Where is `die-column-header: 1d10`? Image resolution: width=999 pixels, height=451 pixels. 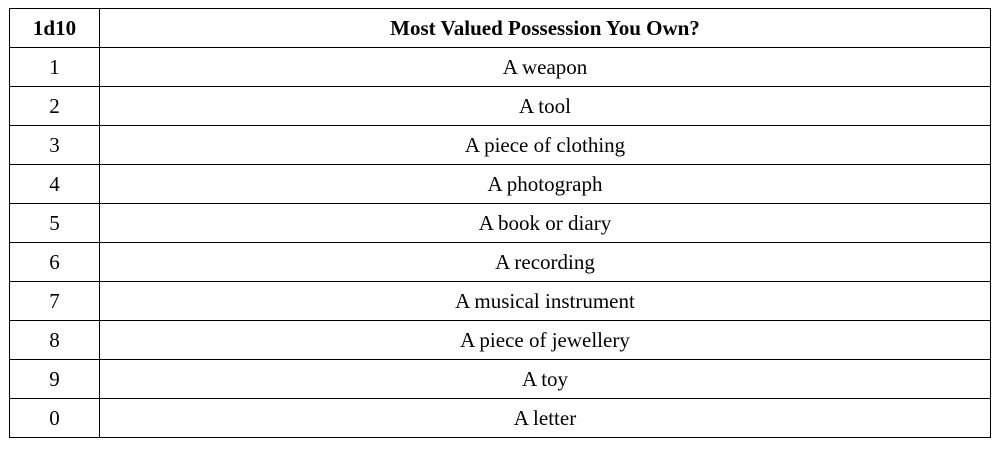
die-column-header: 1d10 is located at coordinates (54, 28).